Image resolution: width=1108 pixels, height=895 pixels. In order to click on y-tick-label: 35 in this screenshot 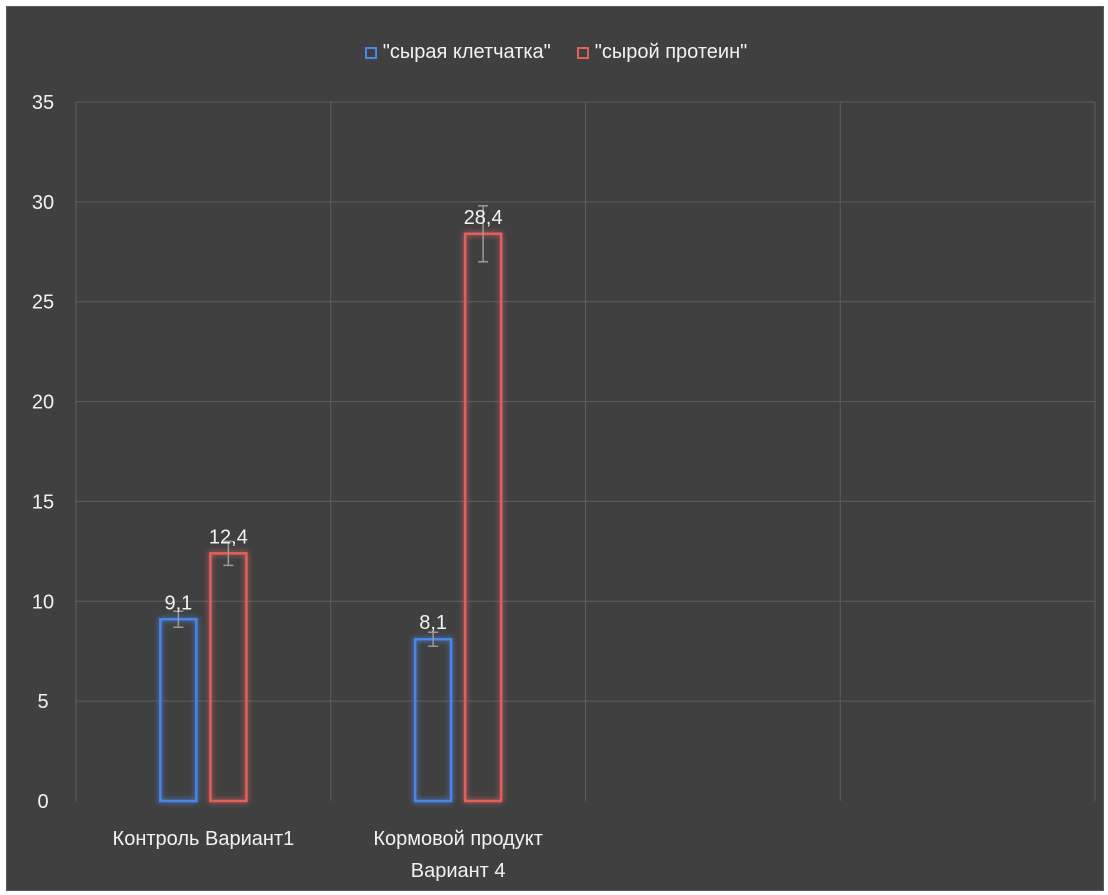, I will do `click(43, 103)`.